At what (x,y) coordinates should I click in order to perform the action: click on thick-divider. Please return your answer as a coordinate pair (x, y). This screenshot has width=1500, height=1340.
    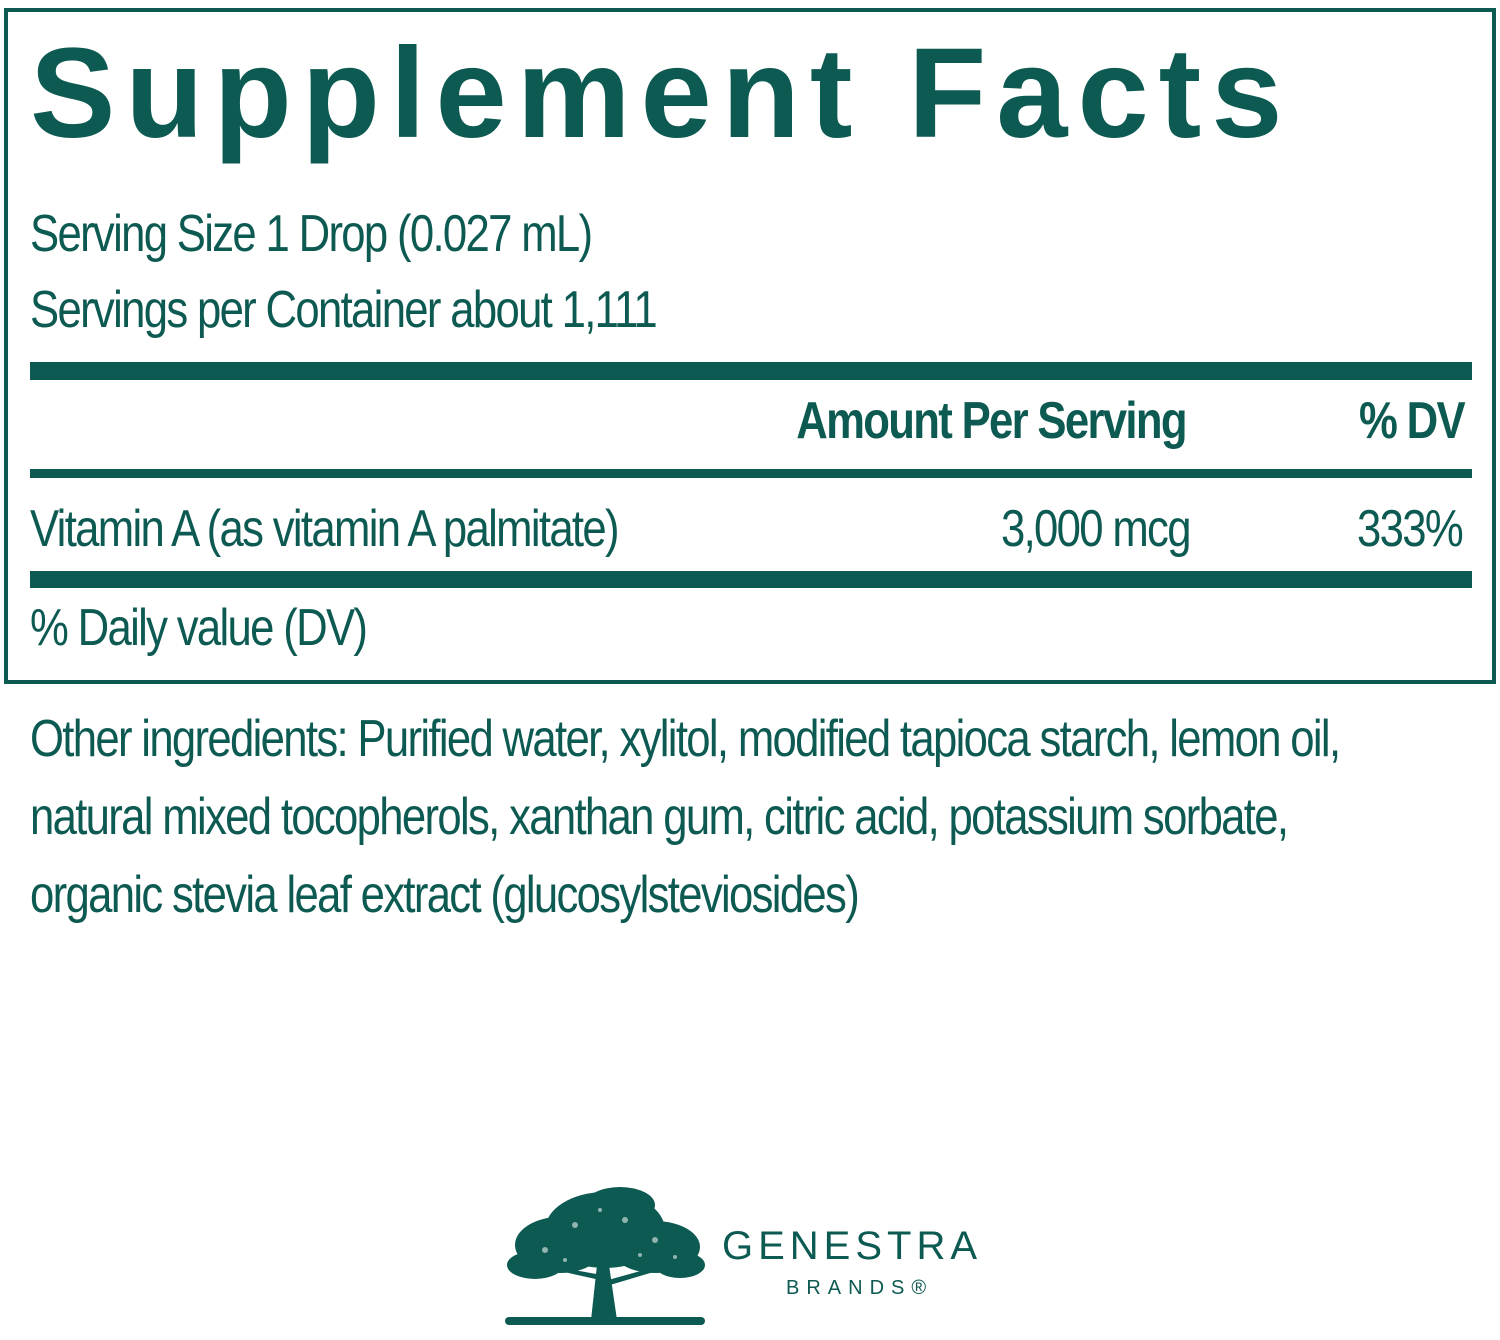
    Looking at the image, I should click on (751, 371).